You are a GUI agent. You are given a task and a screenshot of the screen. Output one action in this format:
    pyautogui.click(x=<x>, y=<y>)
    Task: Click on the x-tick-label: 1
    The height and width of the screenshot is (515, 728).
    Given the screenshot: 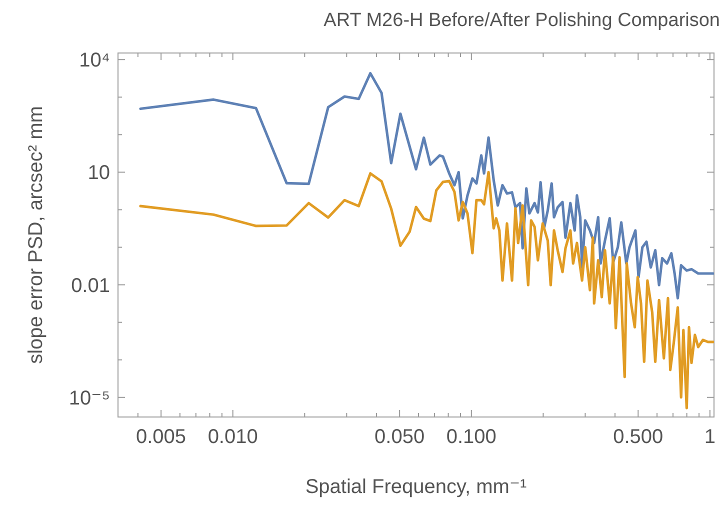 What is the action you would take?
    pyautogui.click(x=710, y=437)
    